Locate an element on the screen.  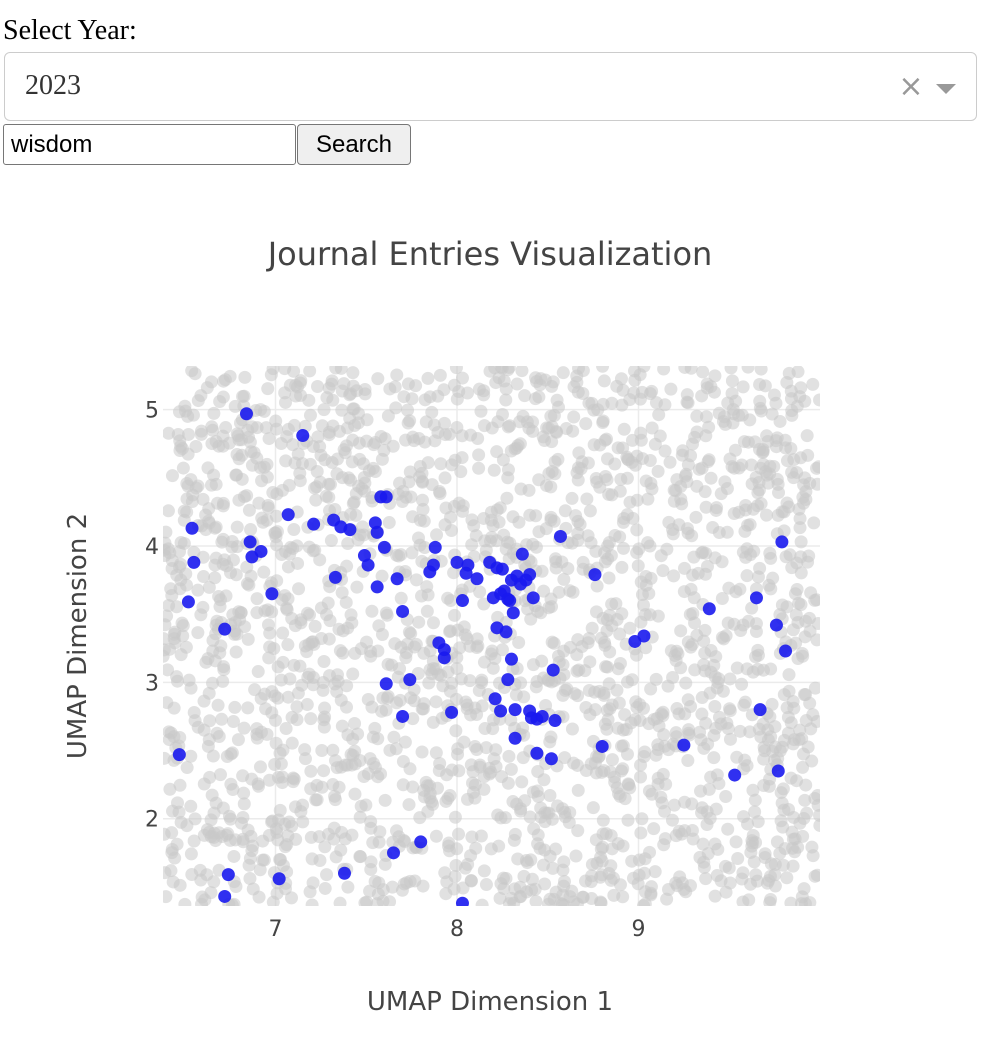
search-button: Search is located at coordinates (354, 144).